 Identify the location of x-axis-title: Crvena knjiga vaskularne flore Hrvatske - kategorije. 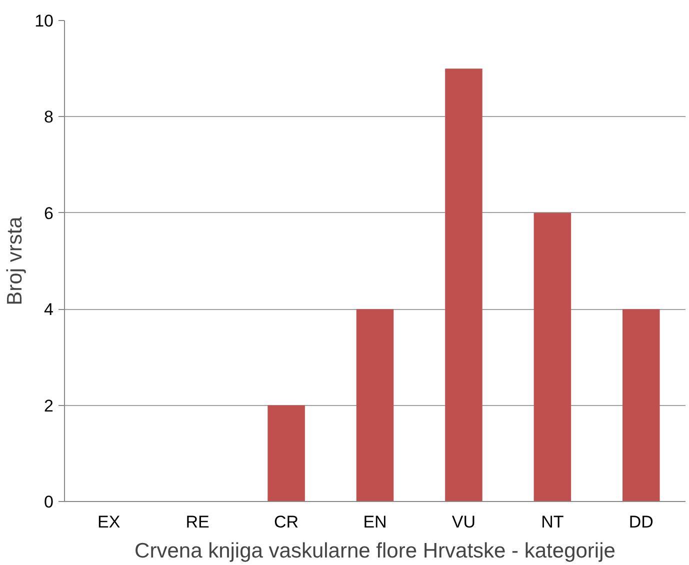
(375, 551).